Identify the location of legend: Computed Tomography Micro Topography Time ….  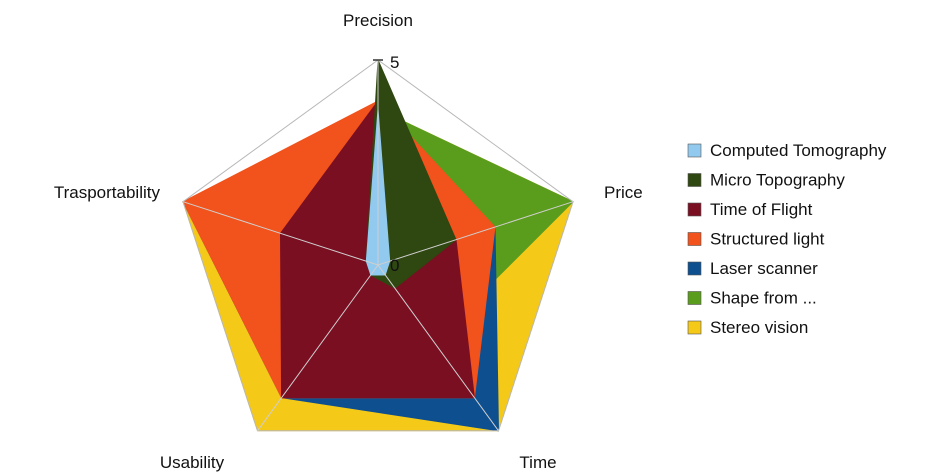
(787, 239).